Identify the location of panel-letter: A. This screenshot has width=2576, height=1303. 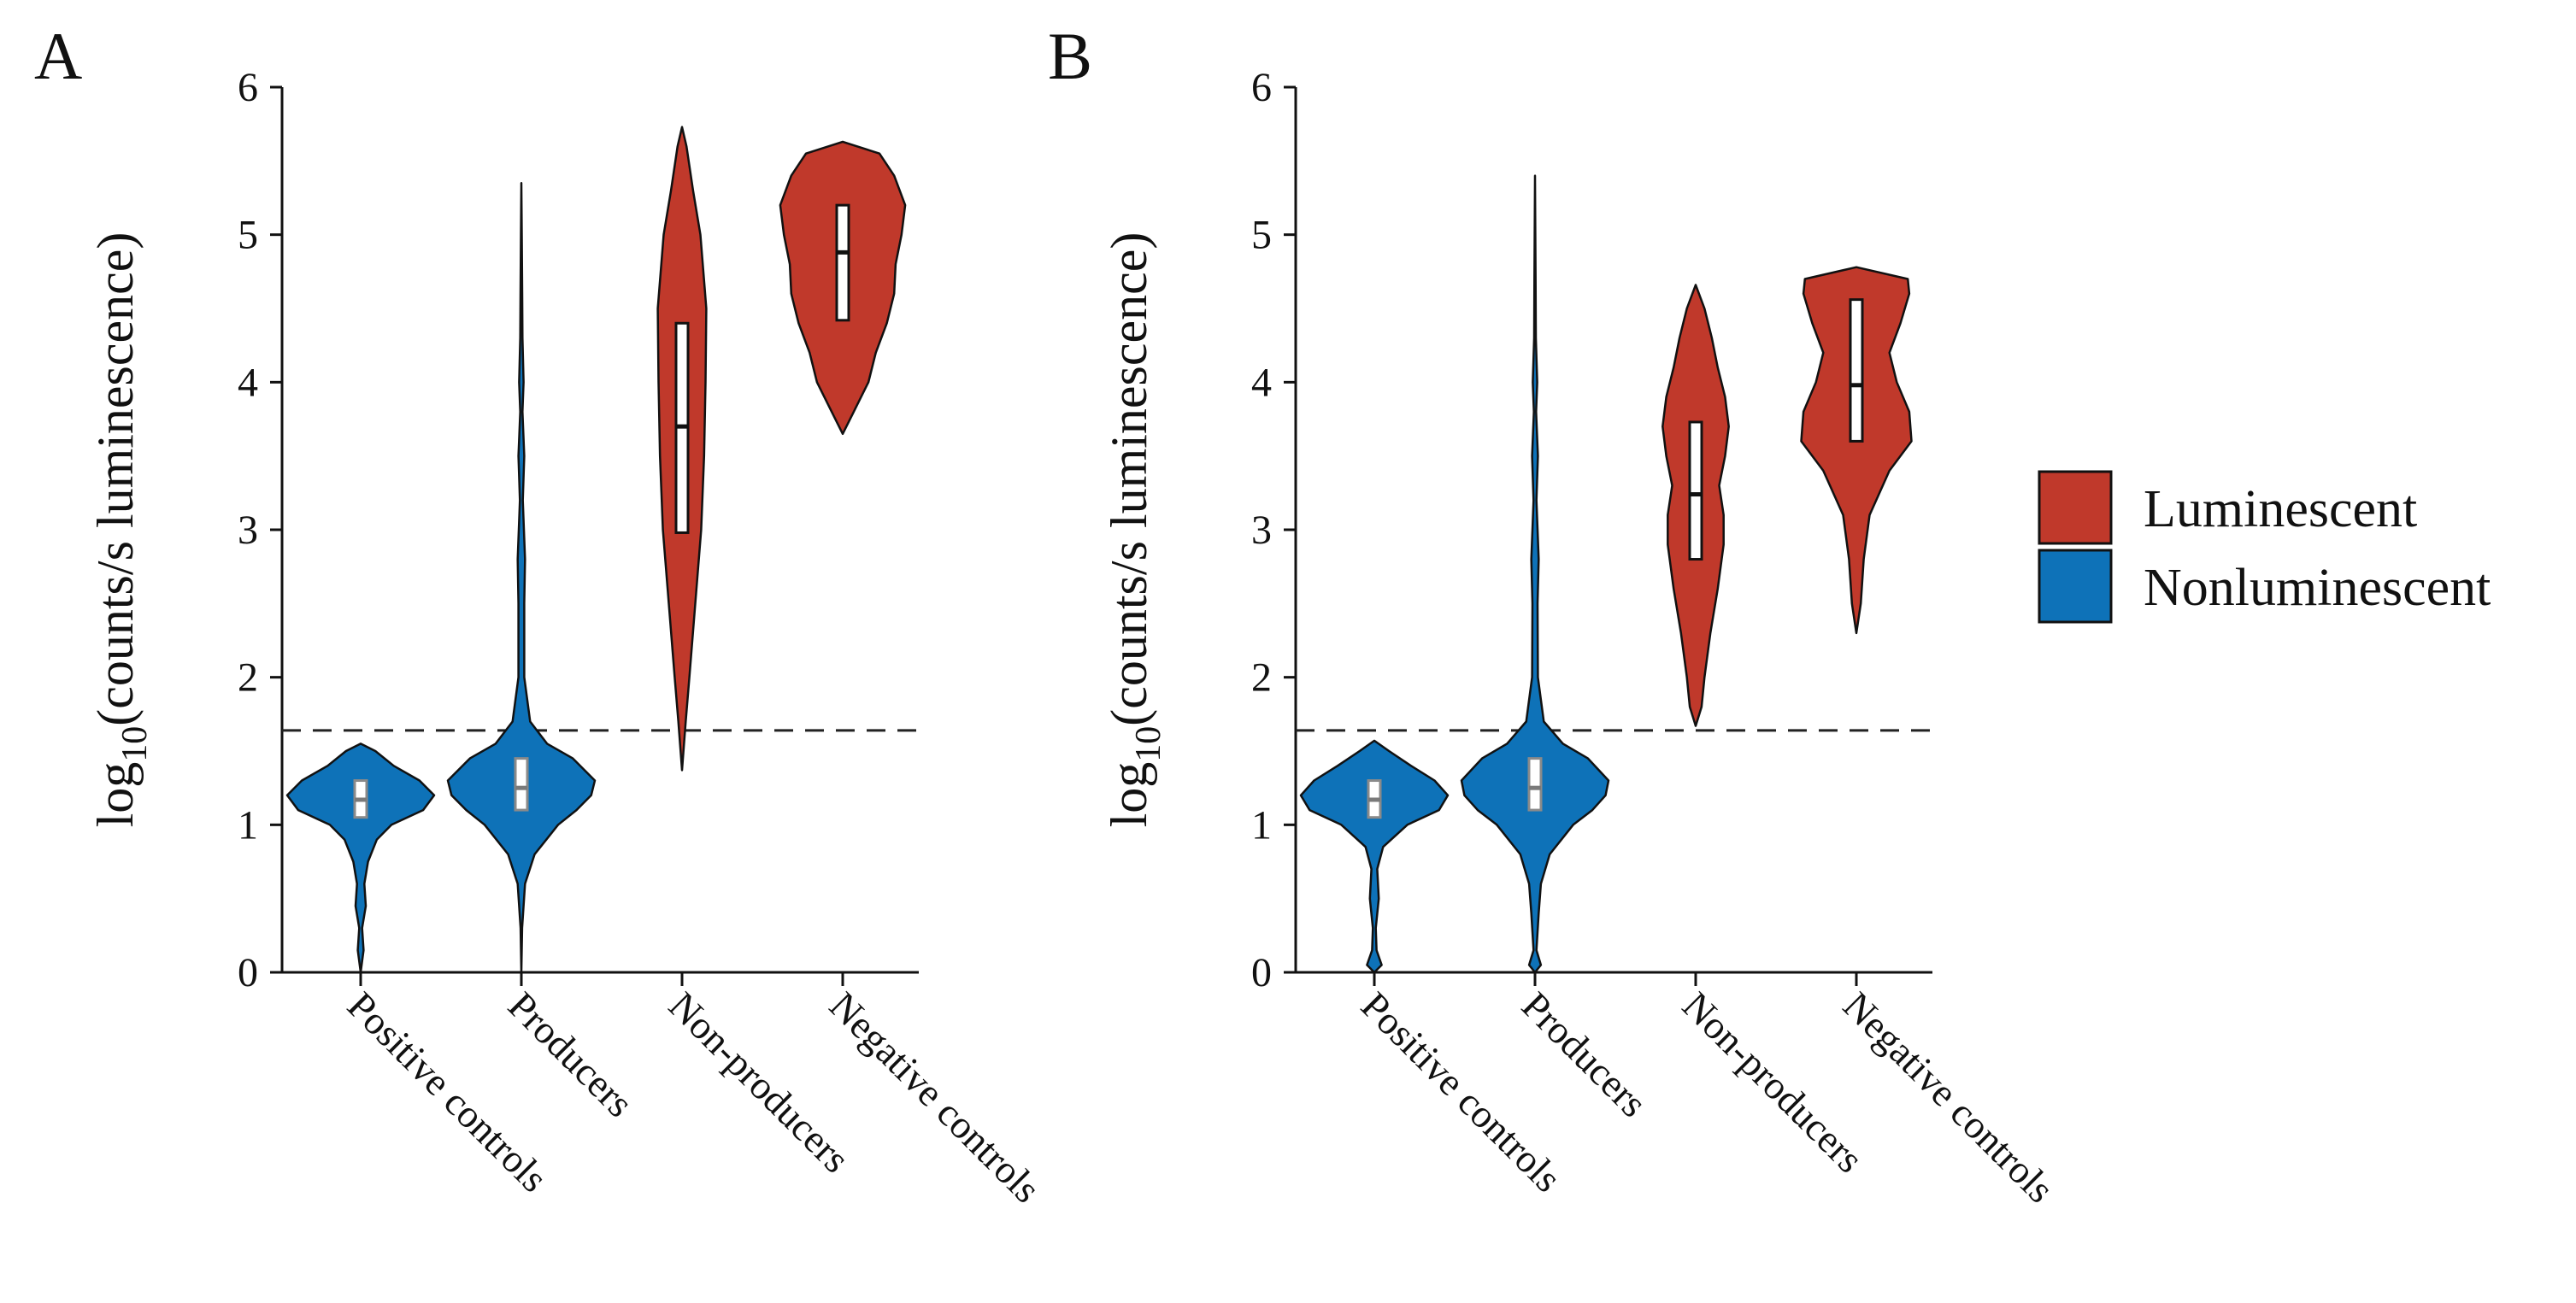
(58, 56).